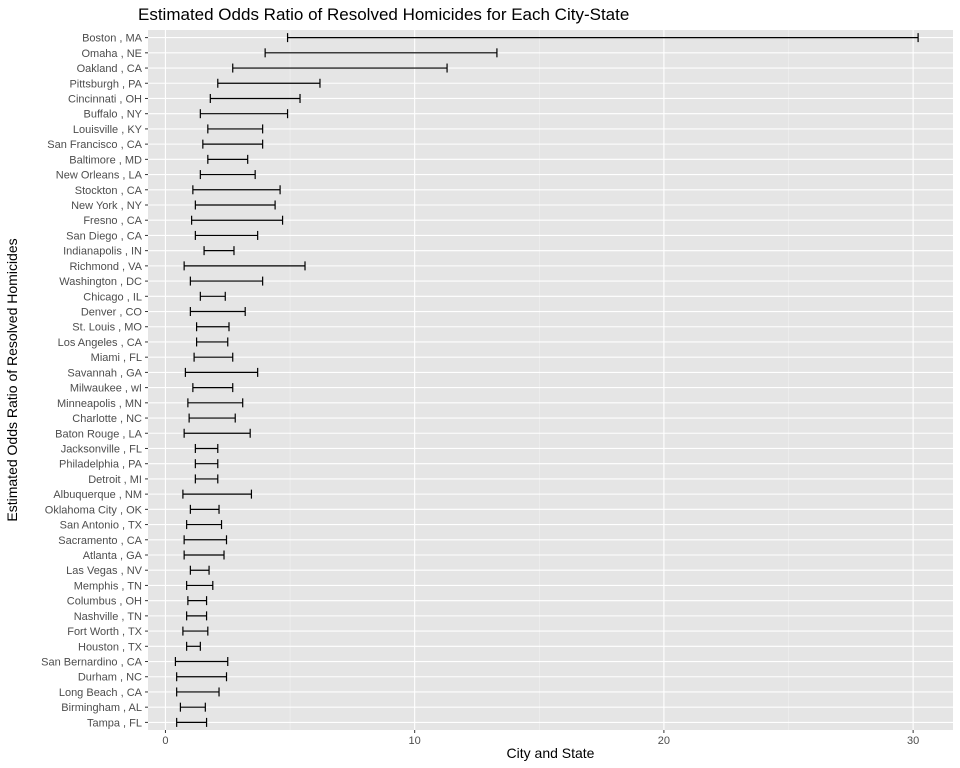 The height and width of the screenshot is (768, 960). What do you see at coordinates (112, 313) in the screenshot?
I see `y-tick-label: Denver , CO` at bounding box center [112, 313].